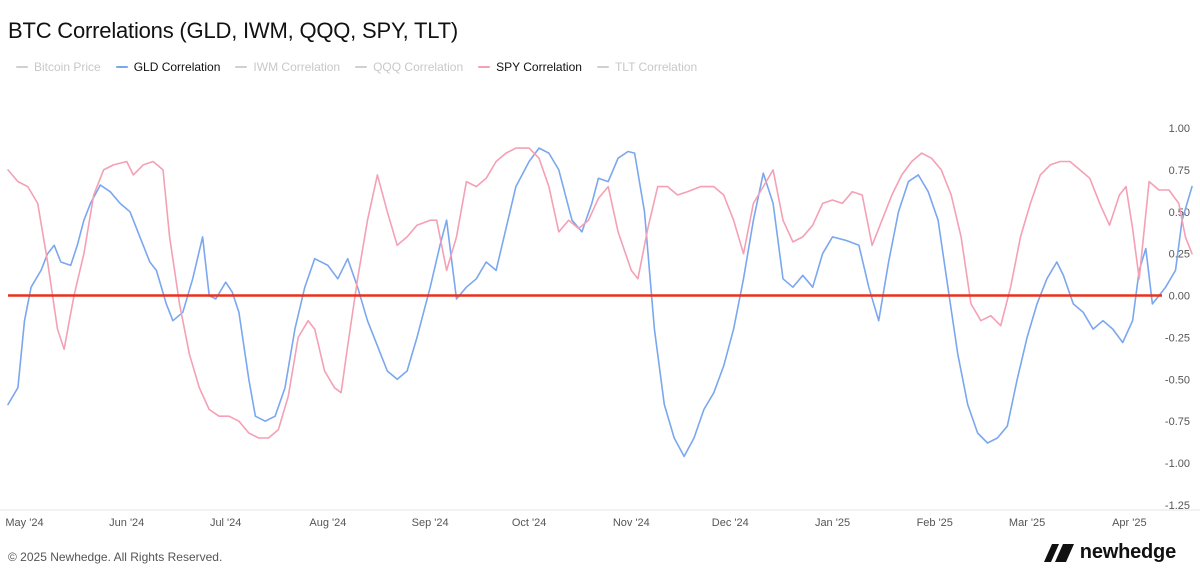  I want to click on brand-logo: newhedge, so click(1109, 552).